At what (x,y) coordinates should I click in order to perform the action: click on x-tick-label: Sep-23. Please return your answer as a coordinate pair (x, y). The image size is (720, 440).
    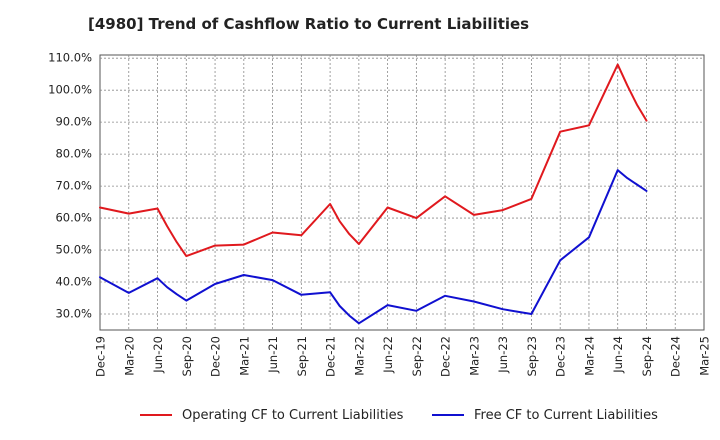
    Looking at the image, I should click on (532, 356).